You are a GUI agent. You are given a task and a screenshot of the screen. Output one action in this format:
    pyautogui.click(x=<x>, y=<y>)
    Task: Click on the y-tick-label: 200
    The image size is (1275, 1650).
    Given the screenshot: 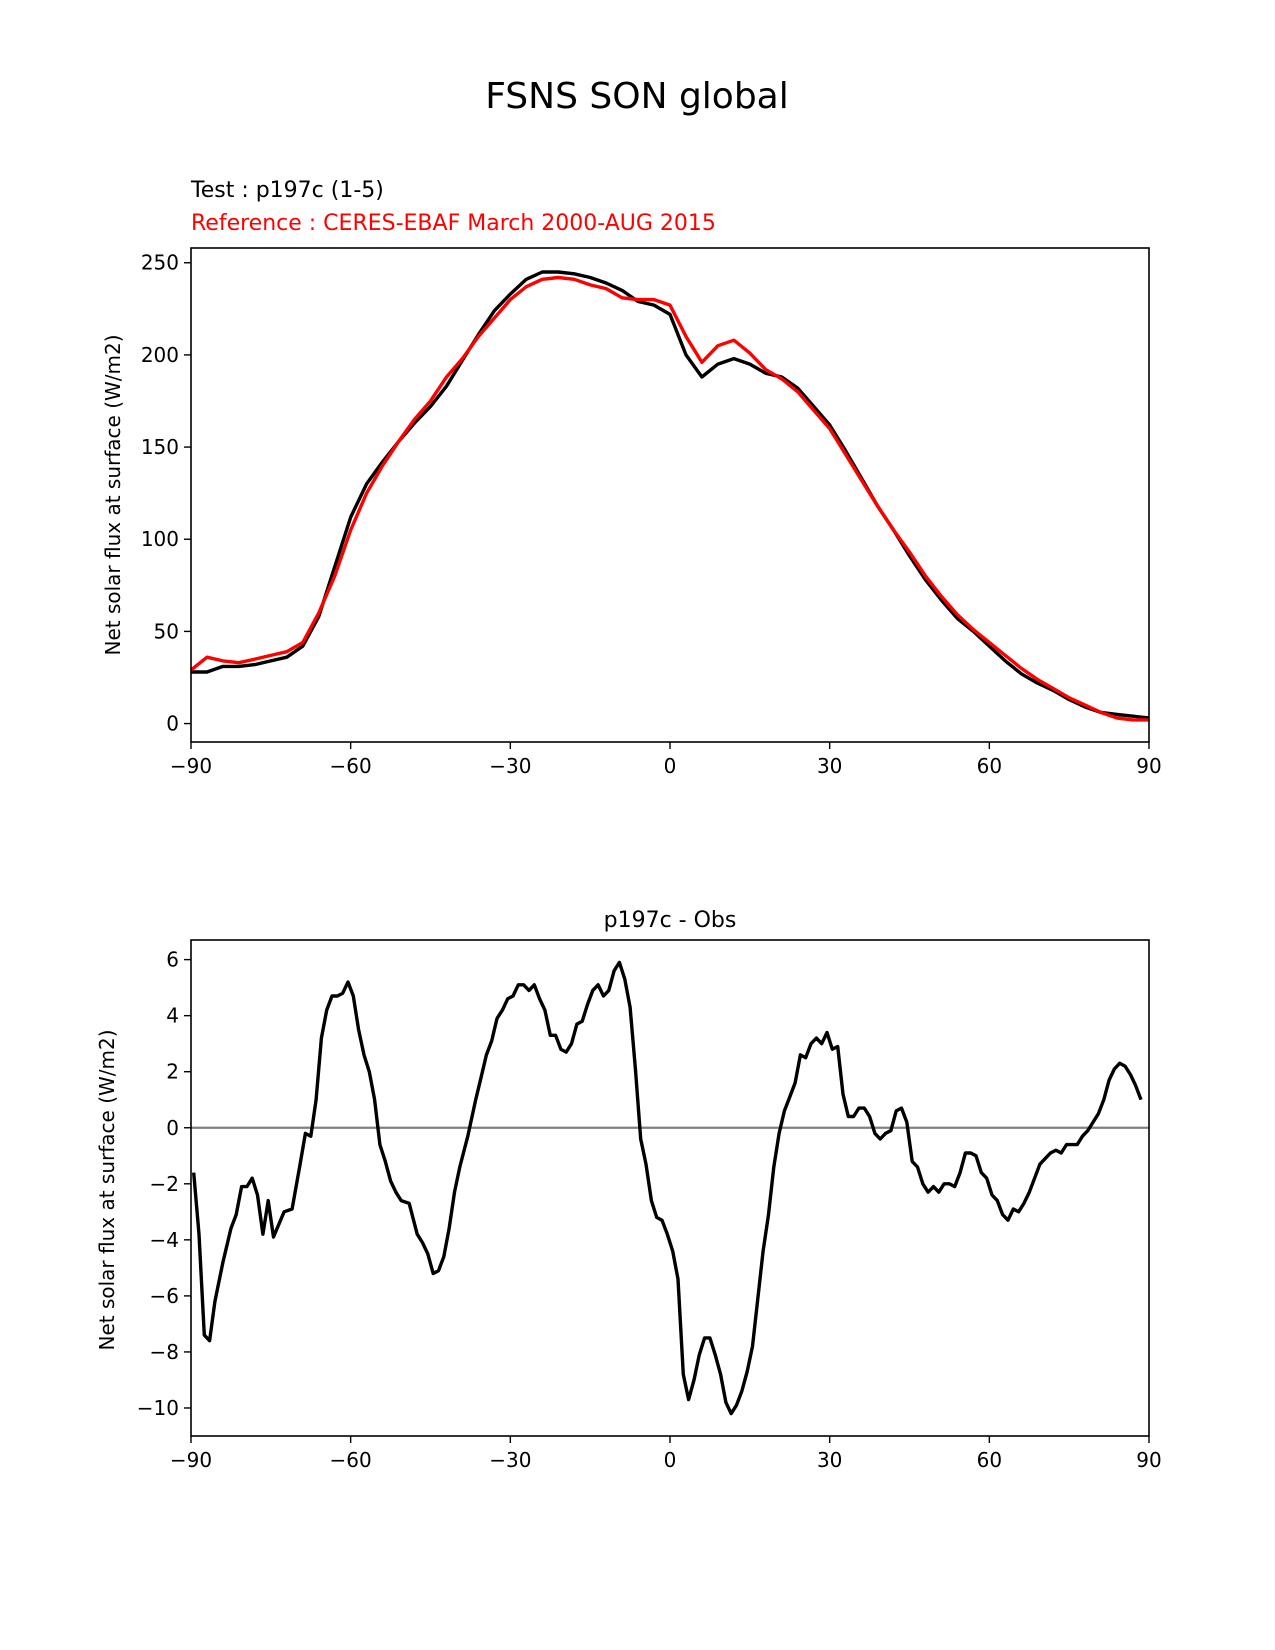 What is the action you would take?
    pyautogui.click(x=160, y=355)
    